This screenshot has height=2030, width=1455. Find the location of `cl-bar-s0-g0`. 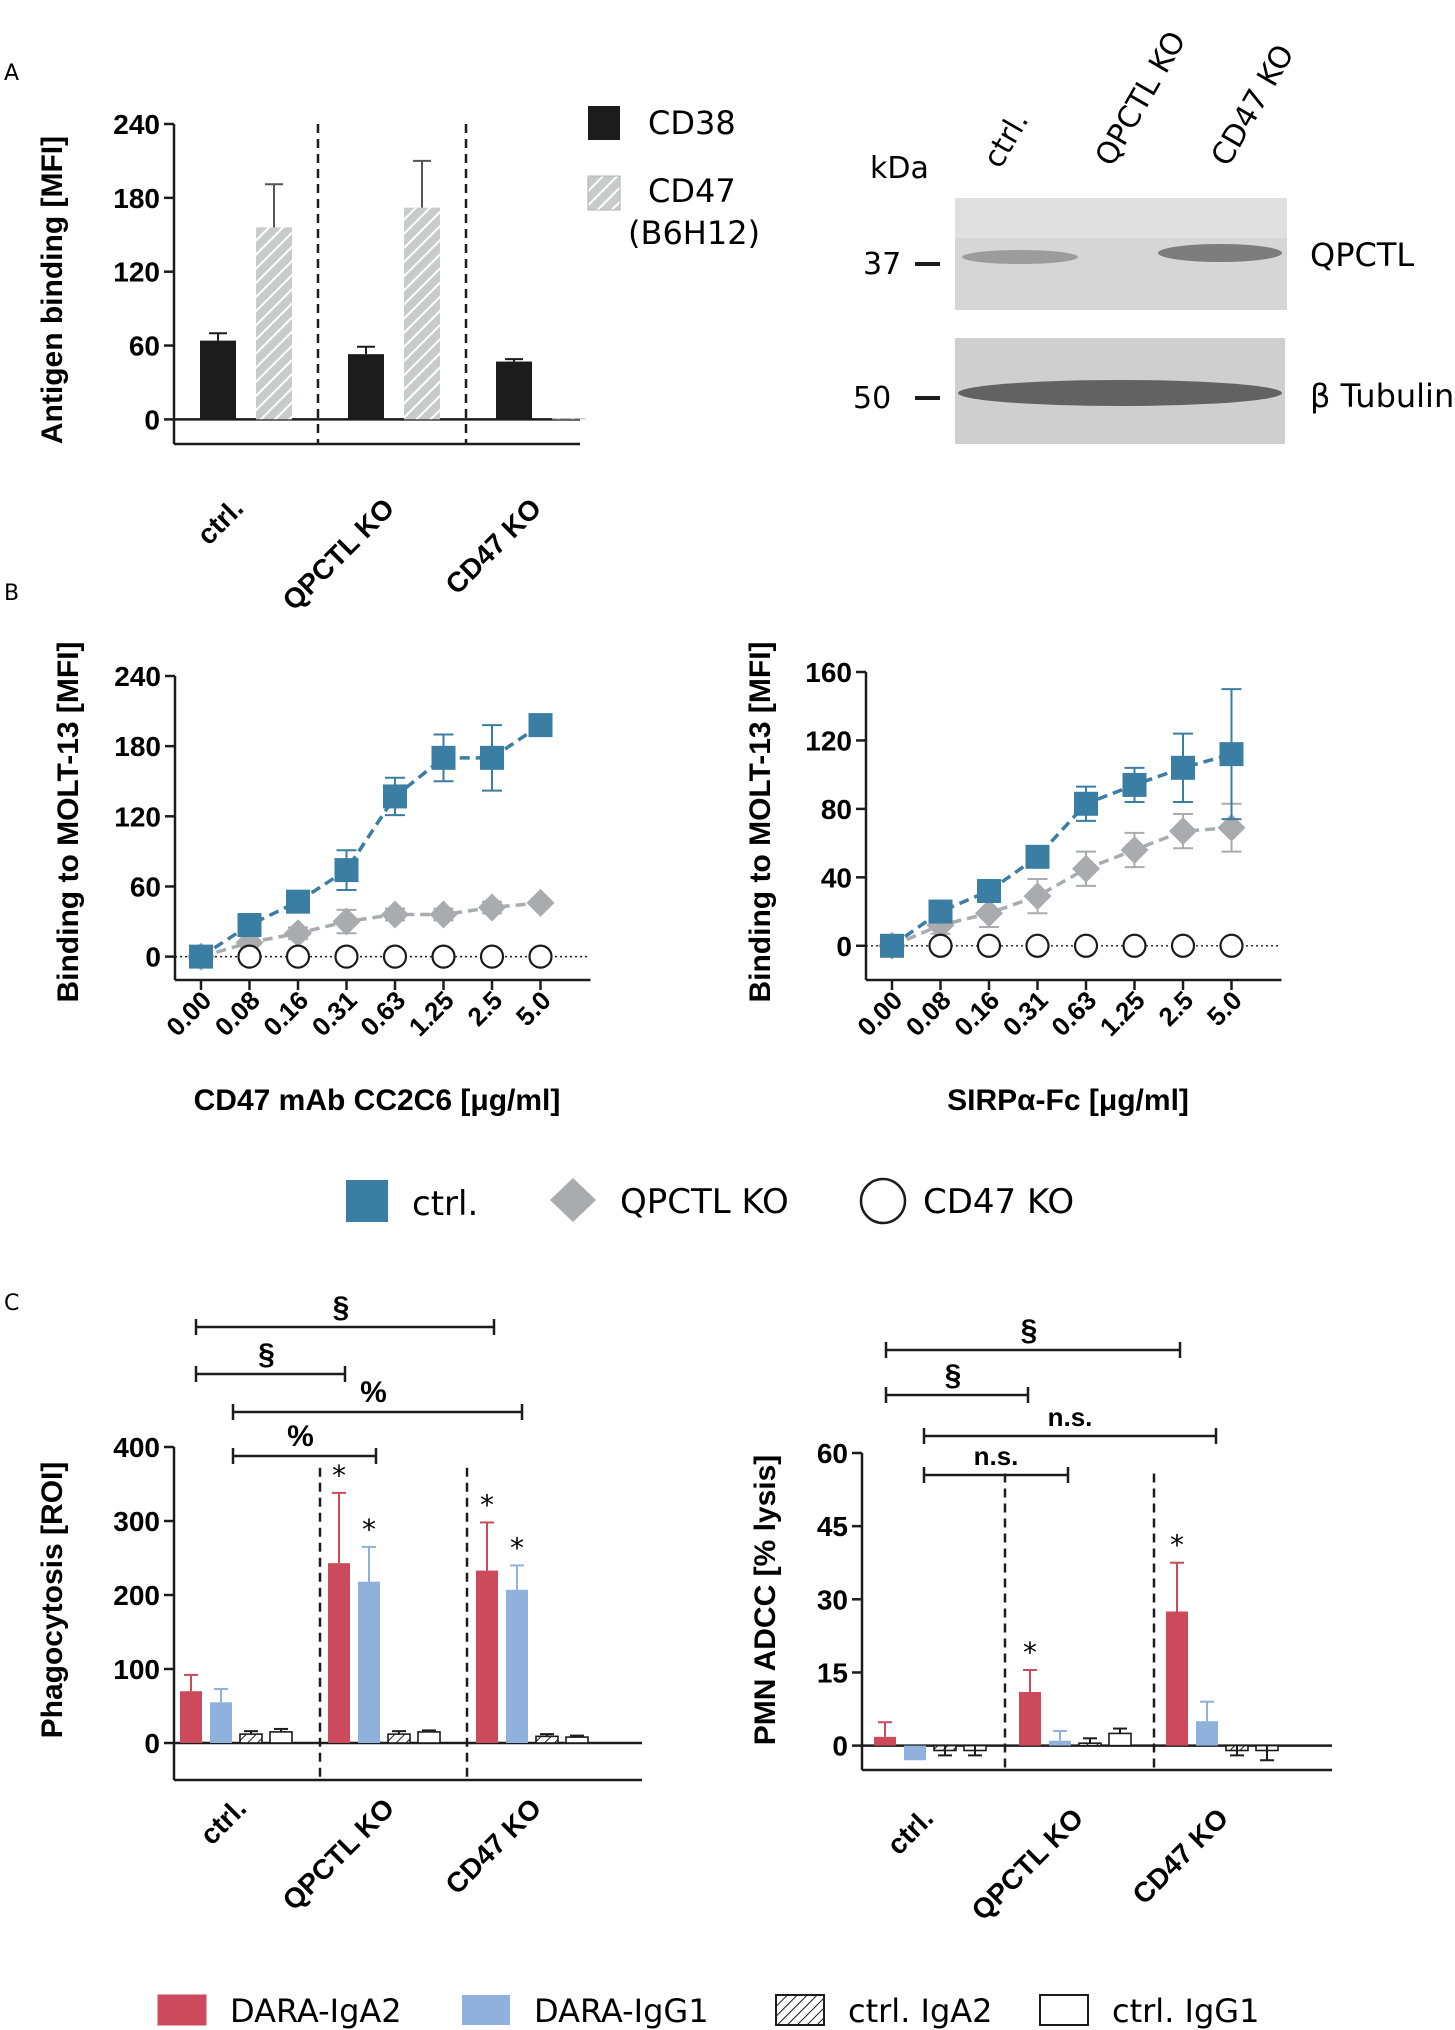

cl-bar-s0-g0 is located at coordinates (191, 1717).